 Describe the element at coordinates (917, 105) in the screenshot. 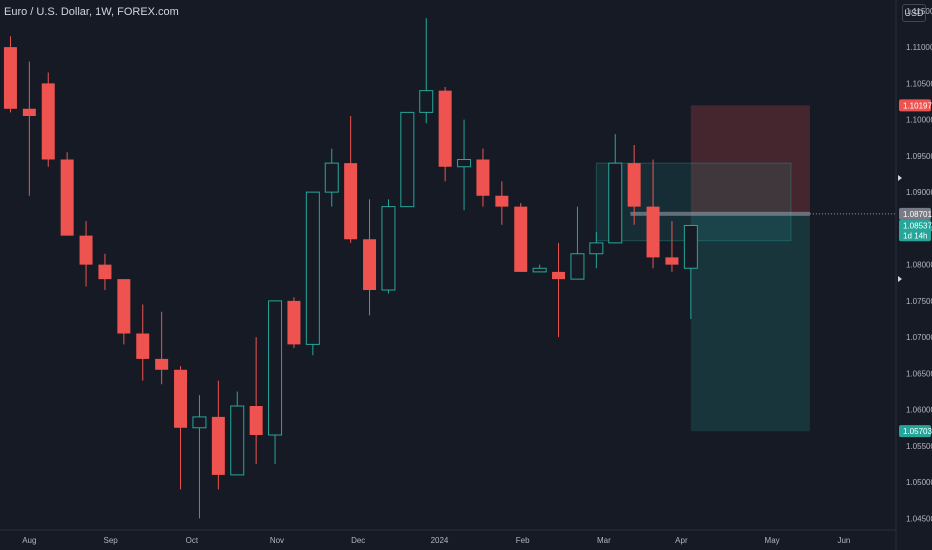

I see `price-badge-label: 1.10197` at that location.